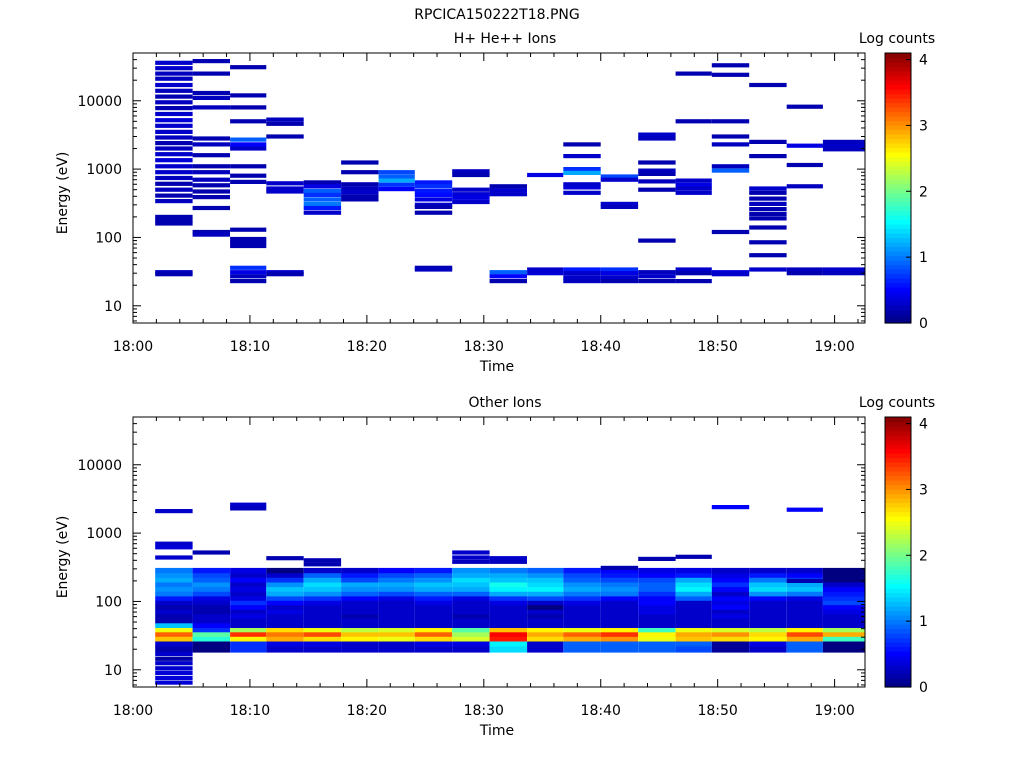 The height and width of the screenshot is (768, 1024). I want to click on figure-title: RPCICA150222T18.PNG, so click(496, 15).